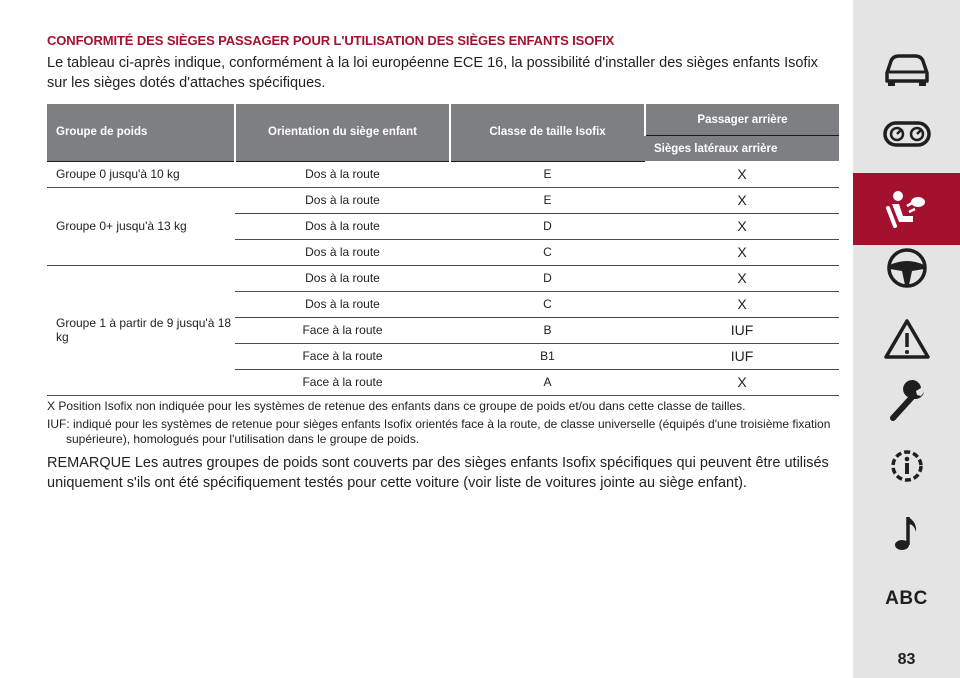  I want to click on car-icon, so click(906, 70).